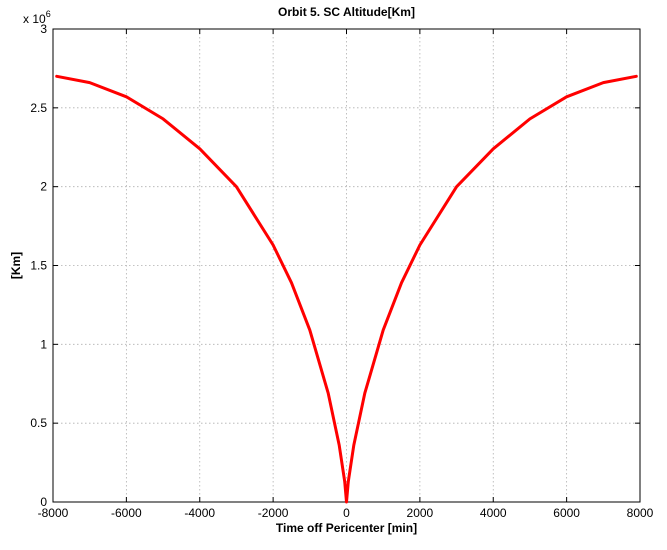 This screenshot has height=550, width=667. I want to click on y-axis-multiplier-exponent: 6, so click(48, 14).